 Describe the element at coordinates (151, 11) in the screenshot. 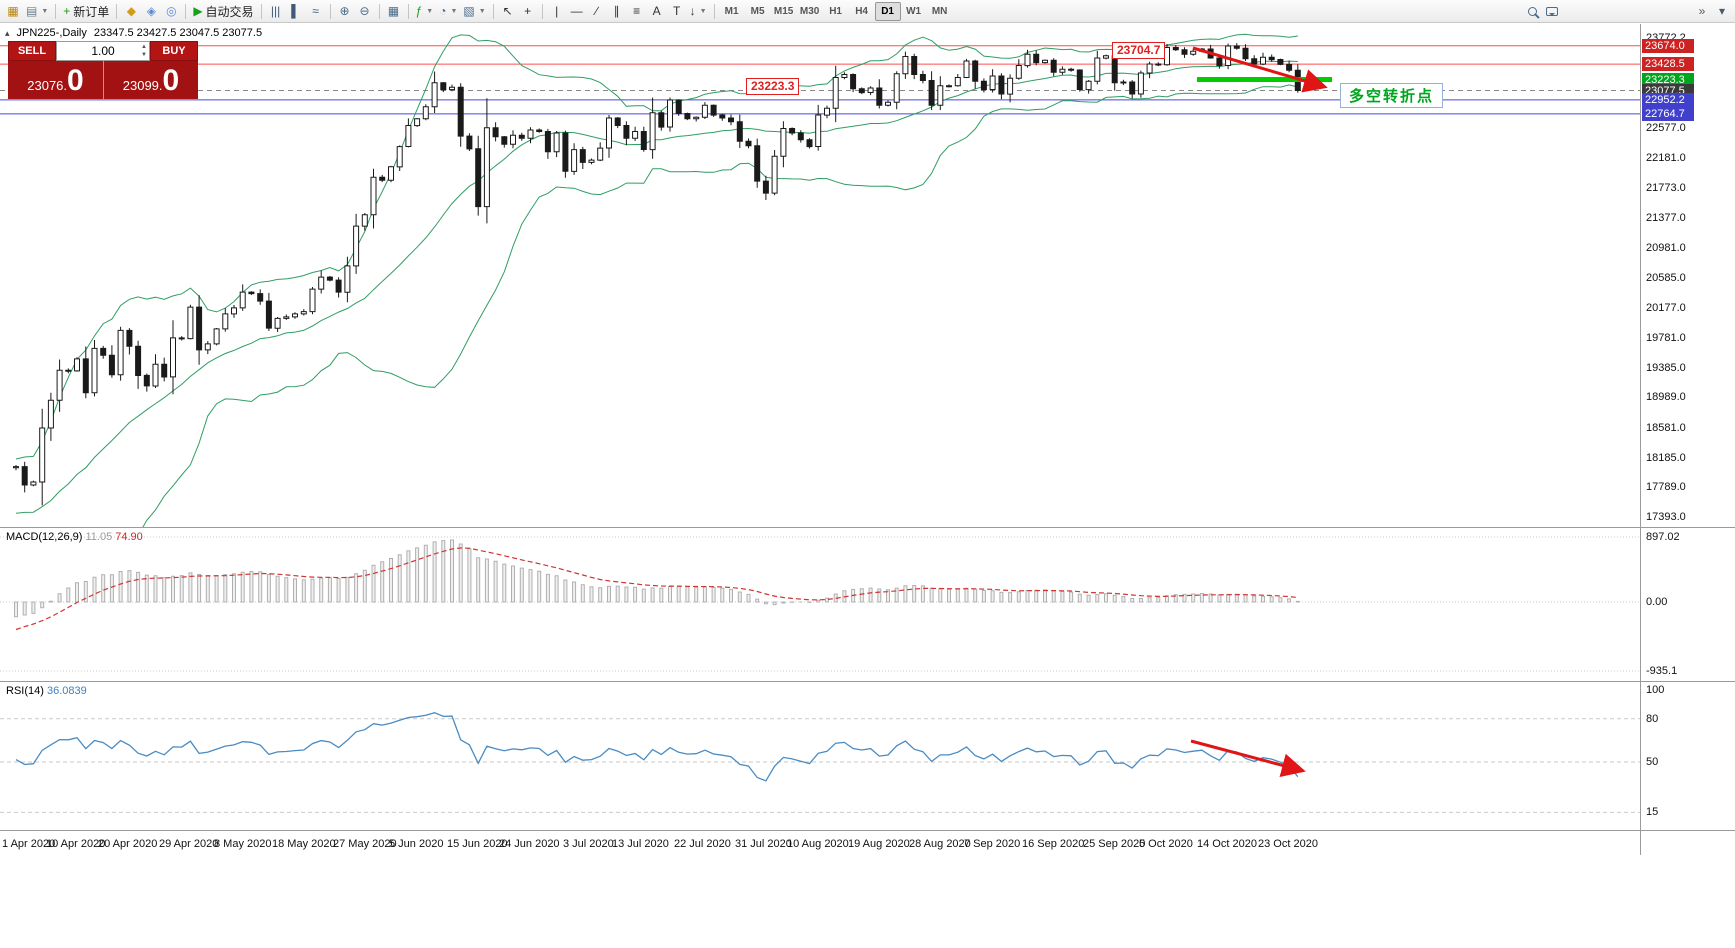

I see `data-window-button: ◈` at that location.